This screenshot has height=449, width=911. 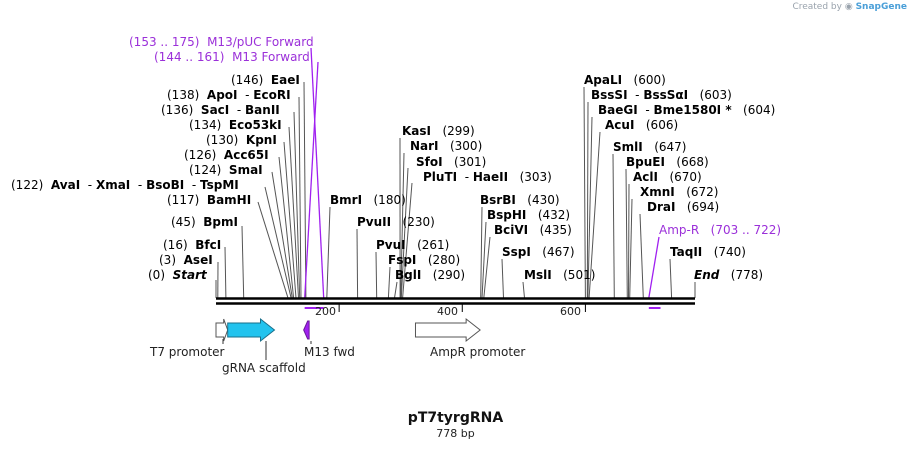 What do you see at coordinates (376, 275) in the screenshot?
I see `site-line-pvui` at bounding box center [376, 275].